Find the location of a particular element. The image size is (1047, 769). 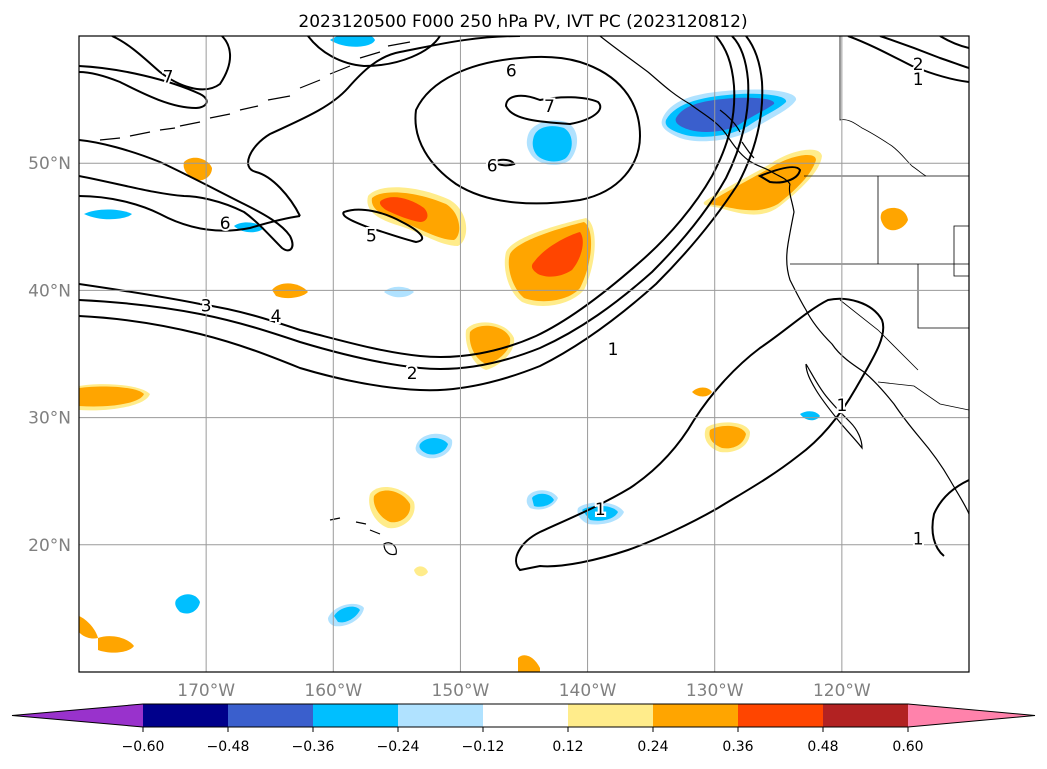

political-borders is located at coordinates (879, 223).